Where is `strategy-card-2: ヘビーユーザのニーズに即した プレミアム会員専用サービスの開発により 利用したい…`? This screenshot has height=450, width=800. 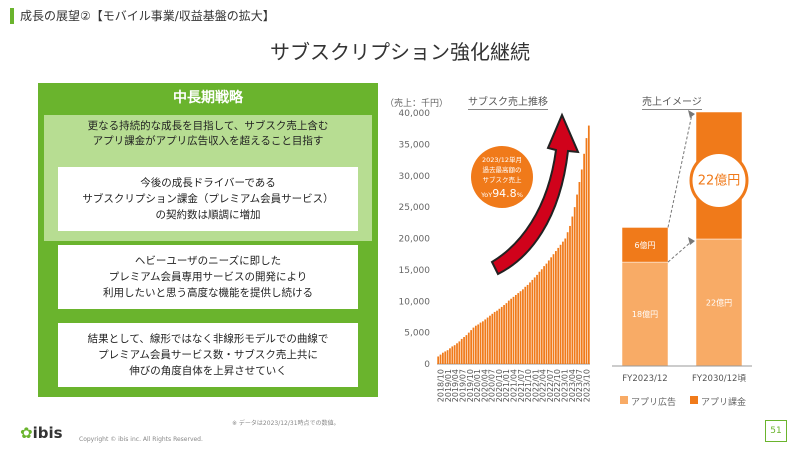
strategy-card-2: ヘビーユーザのニーズに即した プレミアム会員専用サービスの開発により 利用したい… is located at coordinates (208, 277).